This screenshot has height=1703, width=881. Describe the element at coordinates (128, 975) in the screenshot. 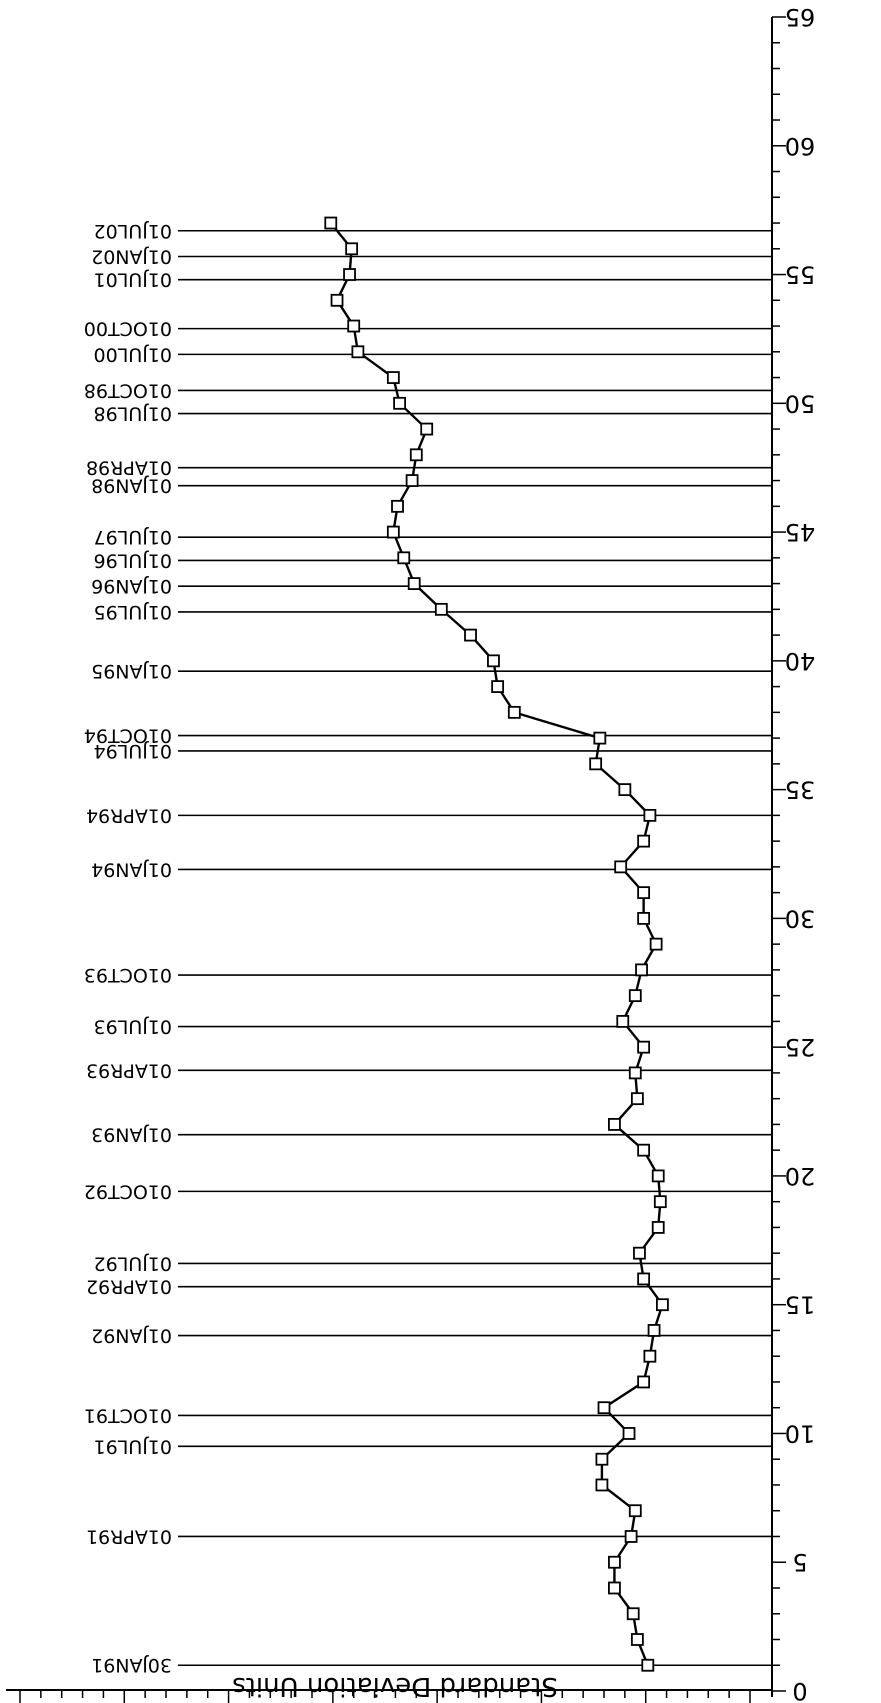

I see `reference-line-label: 01OCT93` at that location.